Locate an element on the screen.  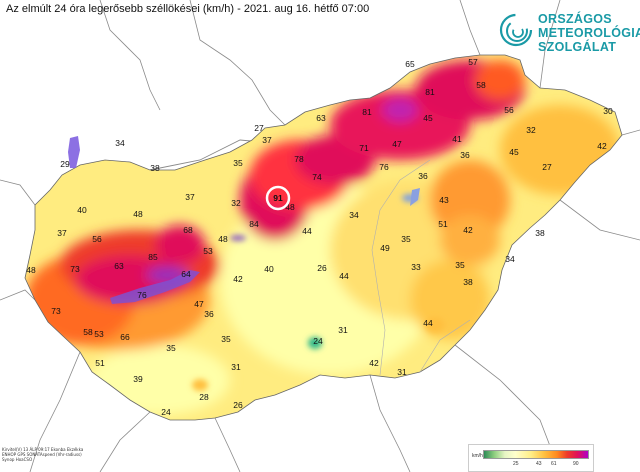
legend-tick-43: 43 is located at coordinates (539, 464).